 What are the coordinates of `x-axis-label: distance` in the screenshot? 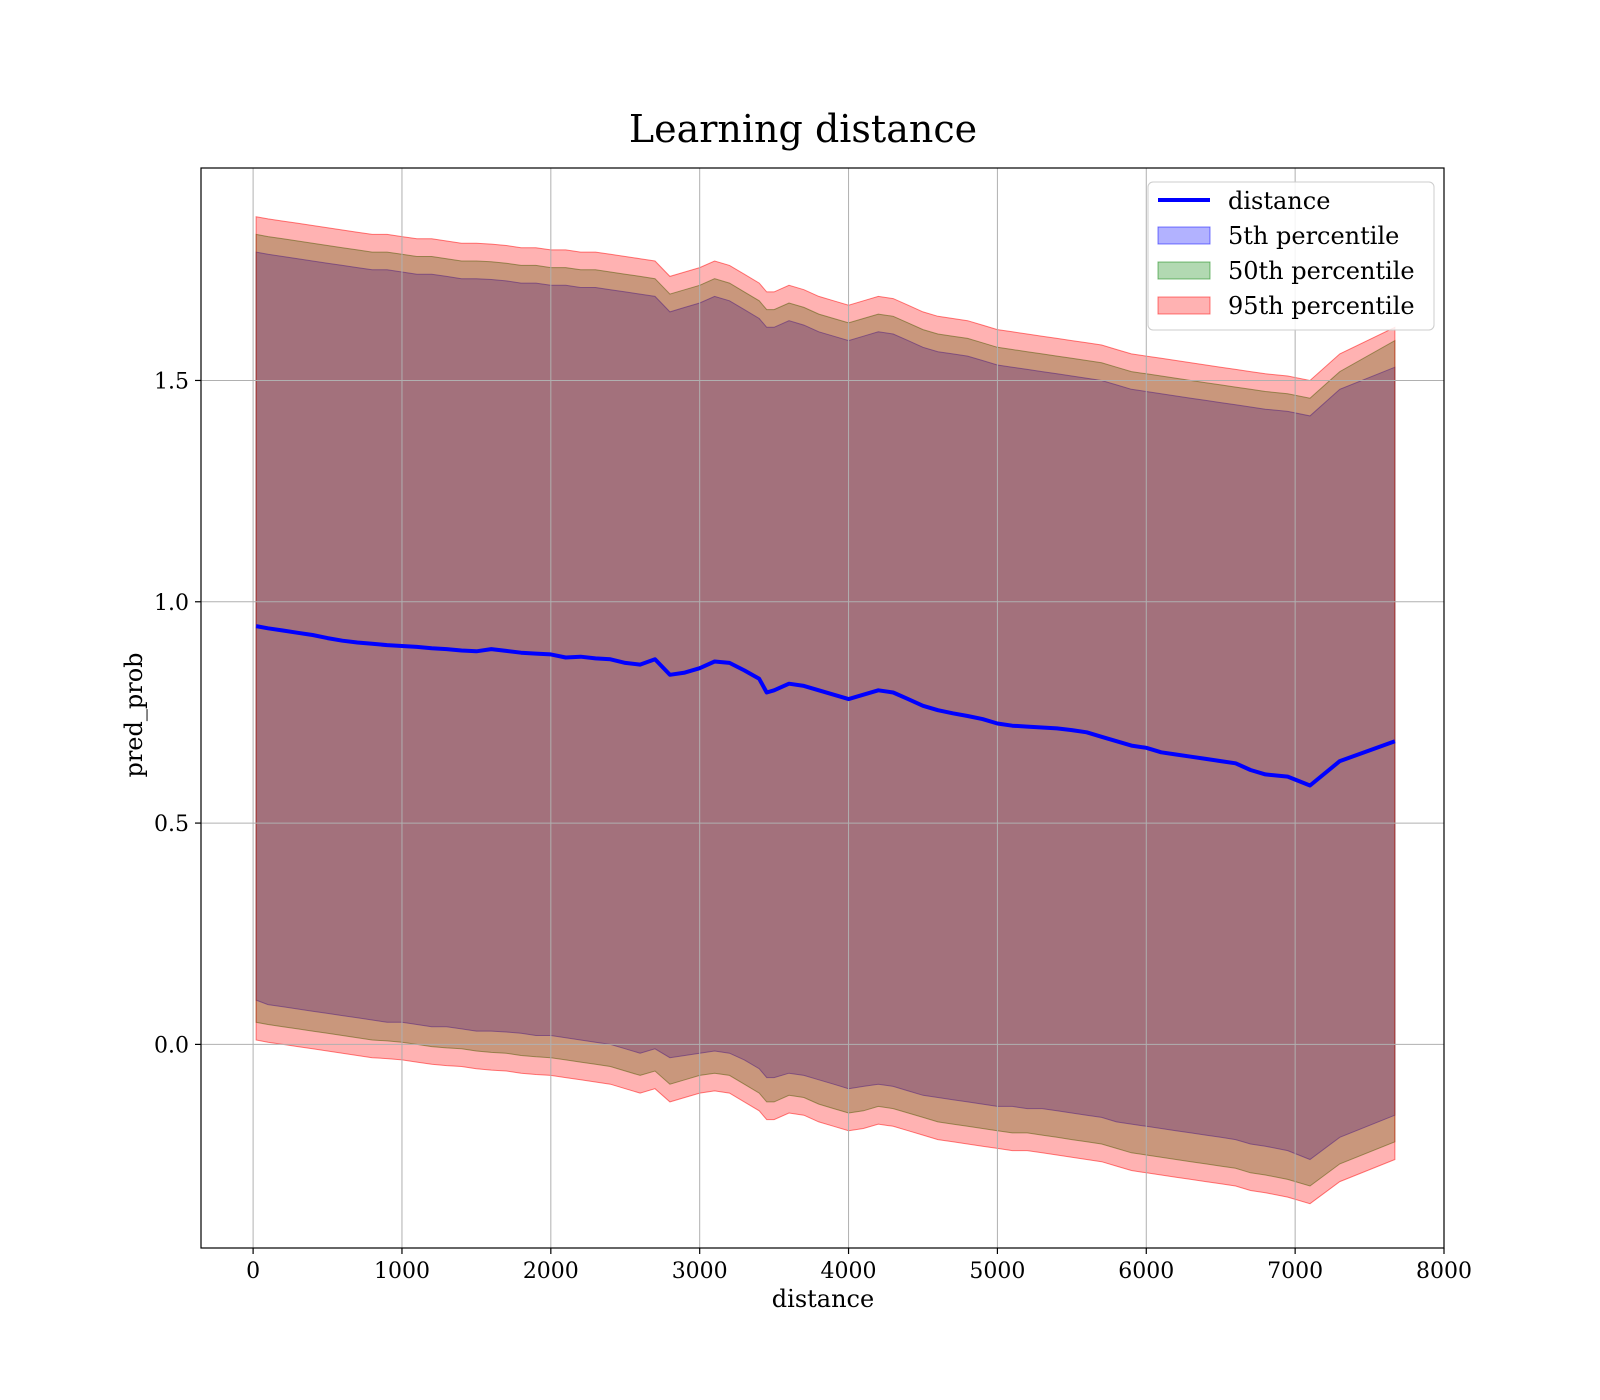 It's located at (823, 1299).